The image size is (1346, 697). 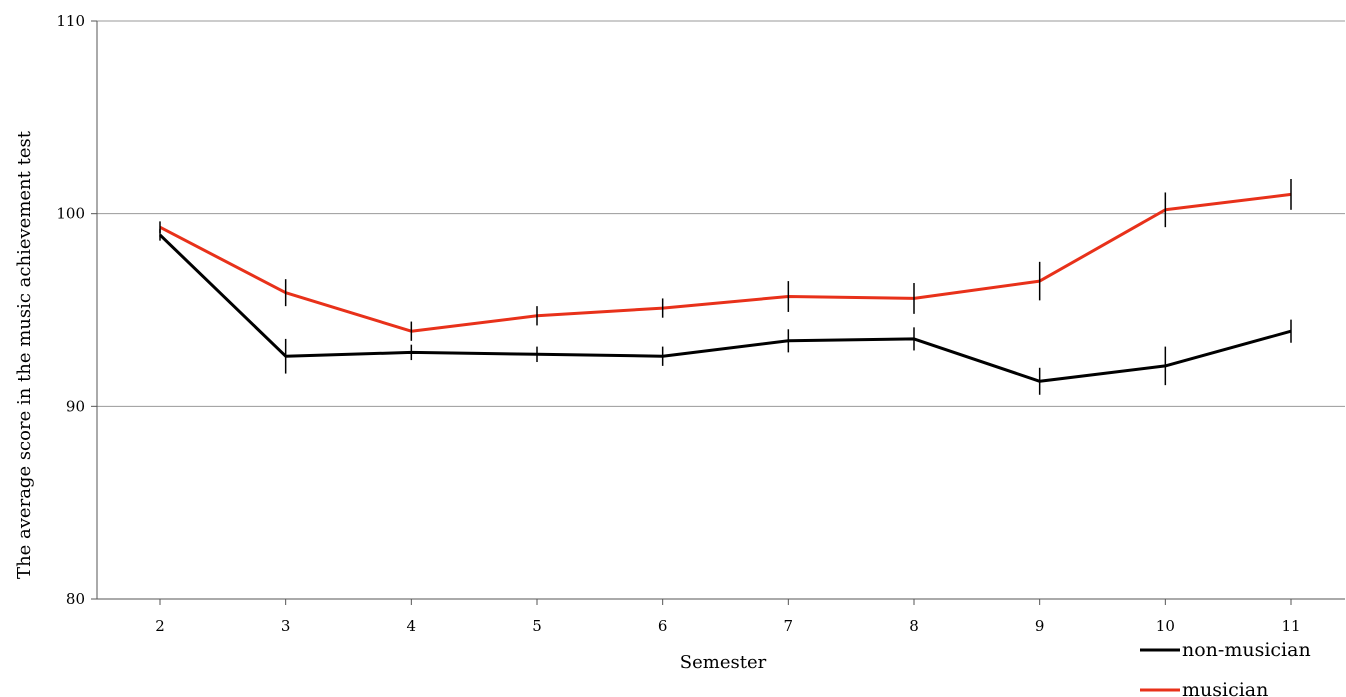 I want to click on x-tick-label: 7, so click(x=789, y=626).